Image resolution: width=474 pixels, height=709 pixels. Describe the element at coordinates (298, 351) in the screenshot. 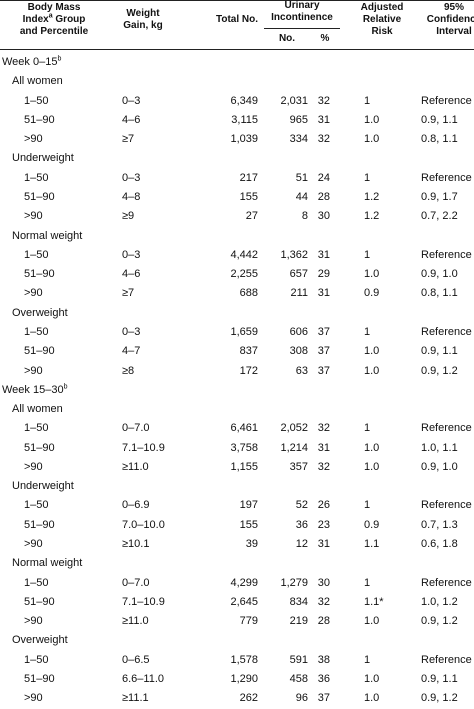

I see `cell-incontinence-no: 308` at that location.